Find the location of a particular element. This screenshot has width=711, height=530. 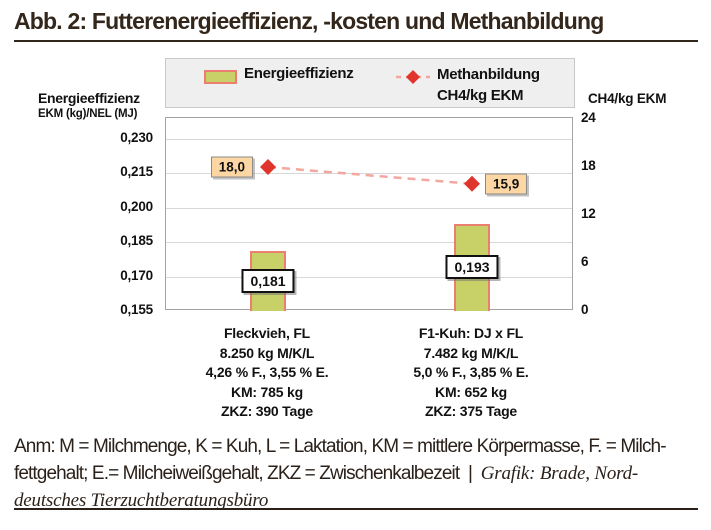

category-label-line: F1-Kuh: DJ x FL is located at coordinates (471, 333).